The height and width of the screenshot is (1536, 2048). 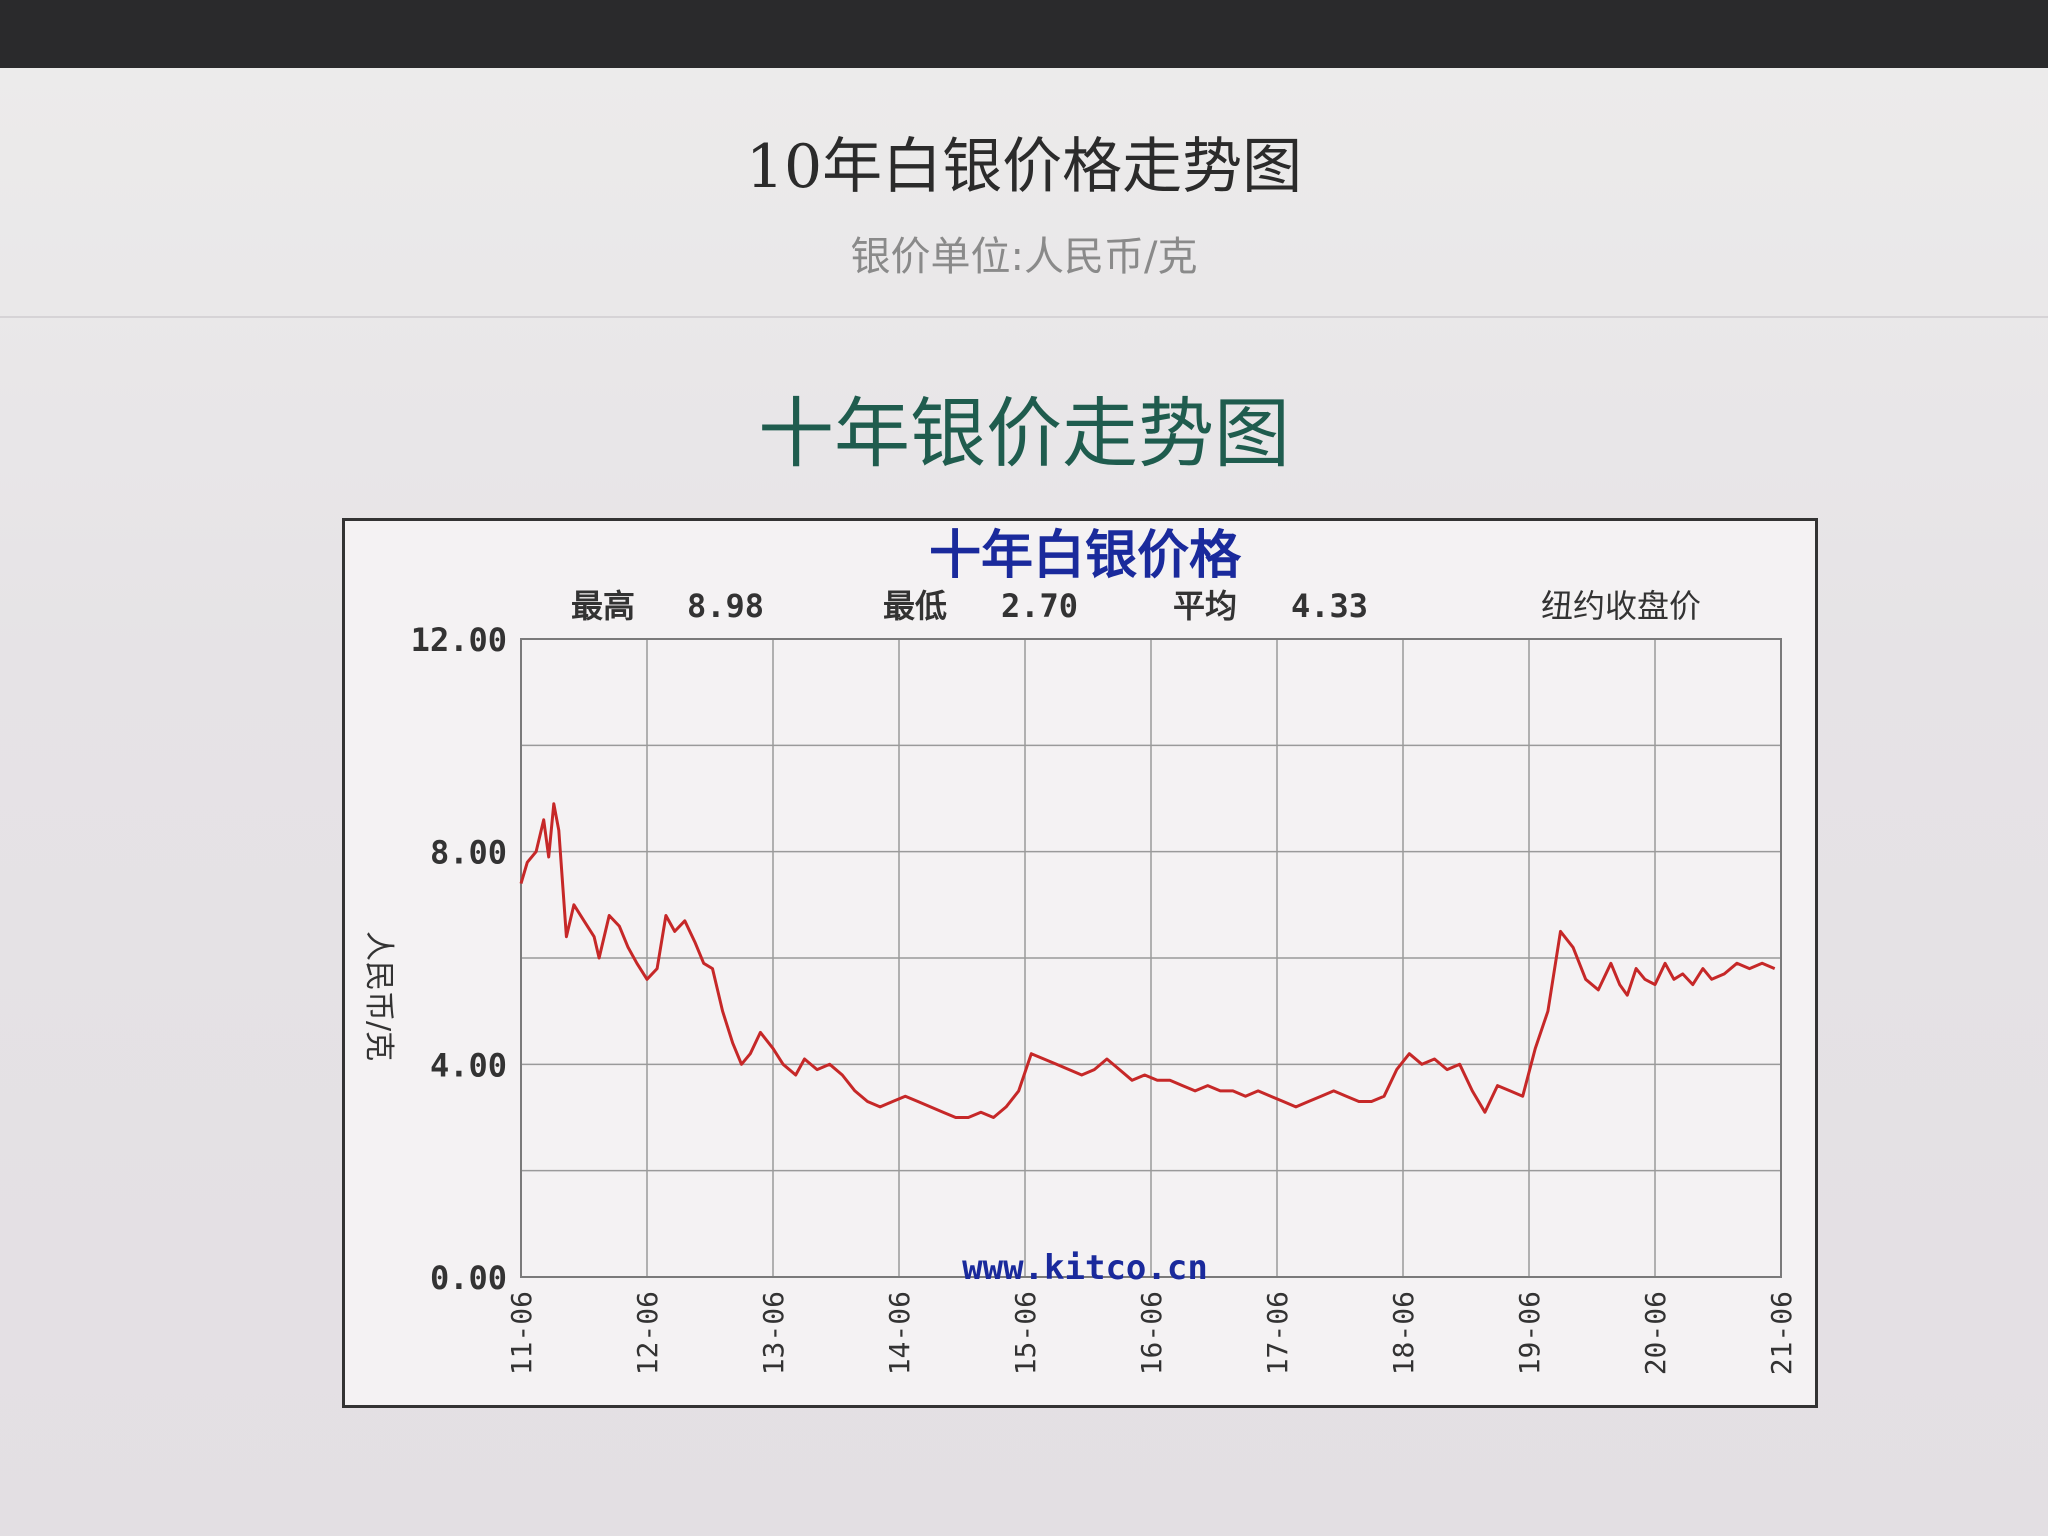 What do you see at coordinates (1039, 606) in the screenshot?
I see `stat-low-value: 2.70` at bounding box center [1039, 606].